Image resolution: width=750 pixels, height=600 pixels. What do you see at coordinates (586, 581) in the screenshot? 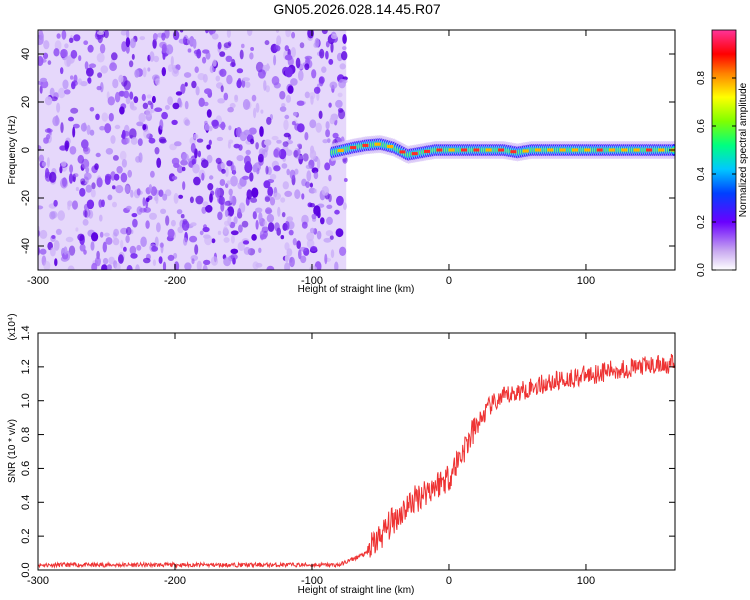
I see `snr-x-tick-label: 100` at bounding box center [586, 581].